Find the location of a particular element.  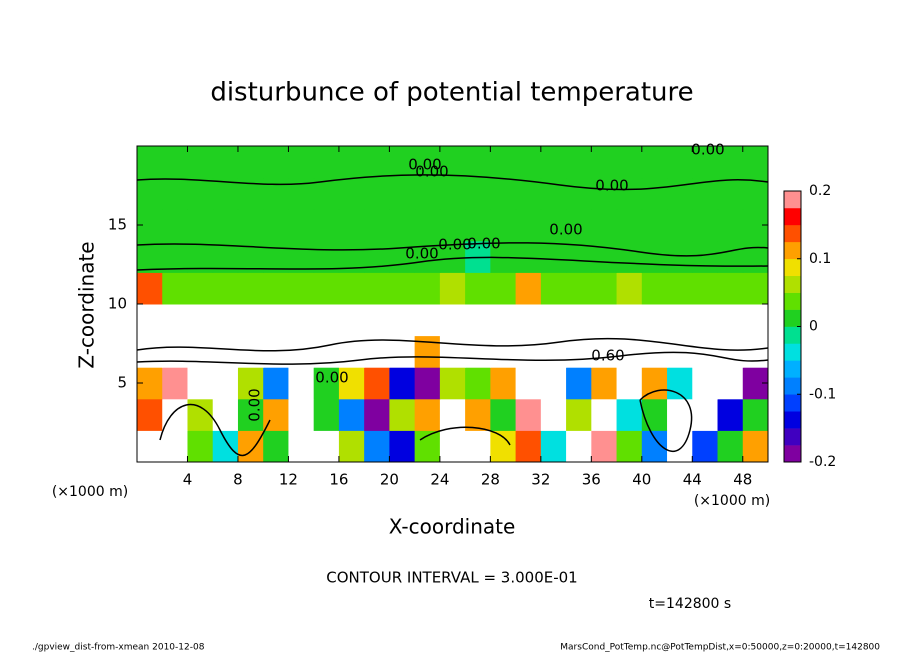

x-tick-label: 16 is located at coordinates (338, 480).